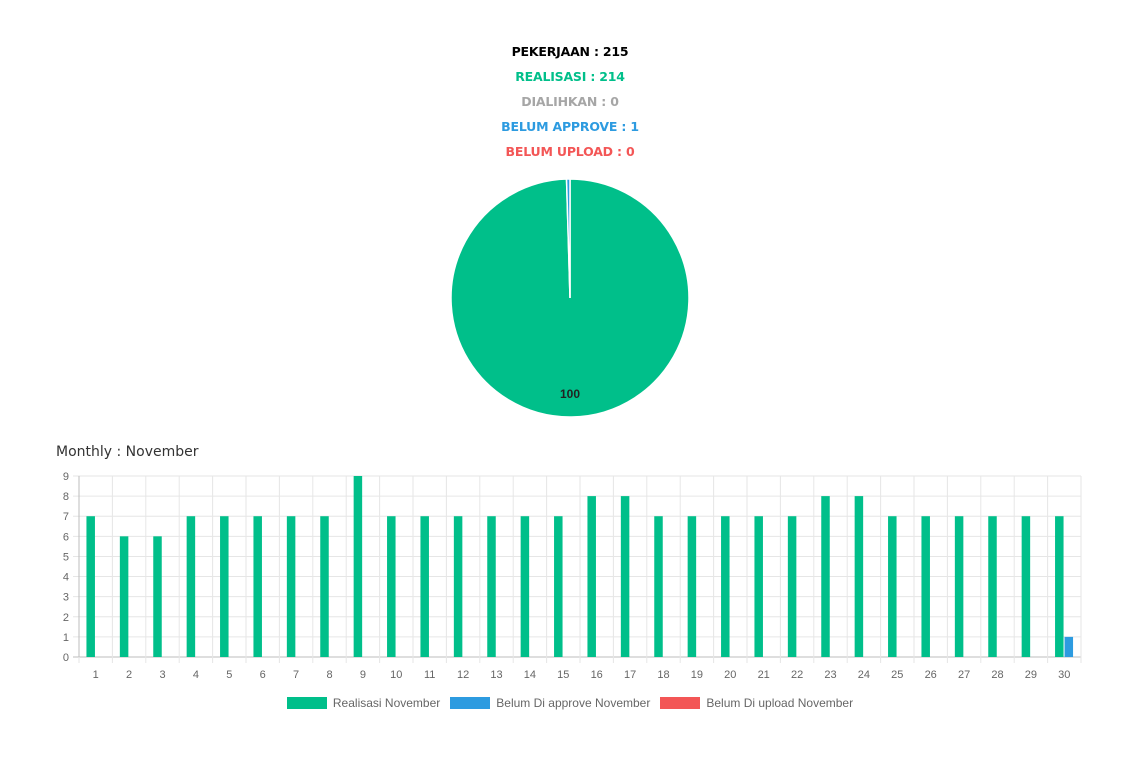  What do you see at coordinates (329, 675) in the screenshot?
I see `x-tick-label: 8` at bounding box center [329, 675].